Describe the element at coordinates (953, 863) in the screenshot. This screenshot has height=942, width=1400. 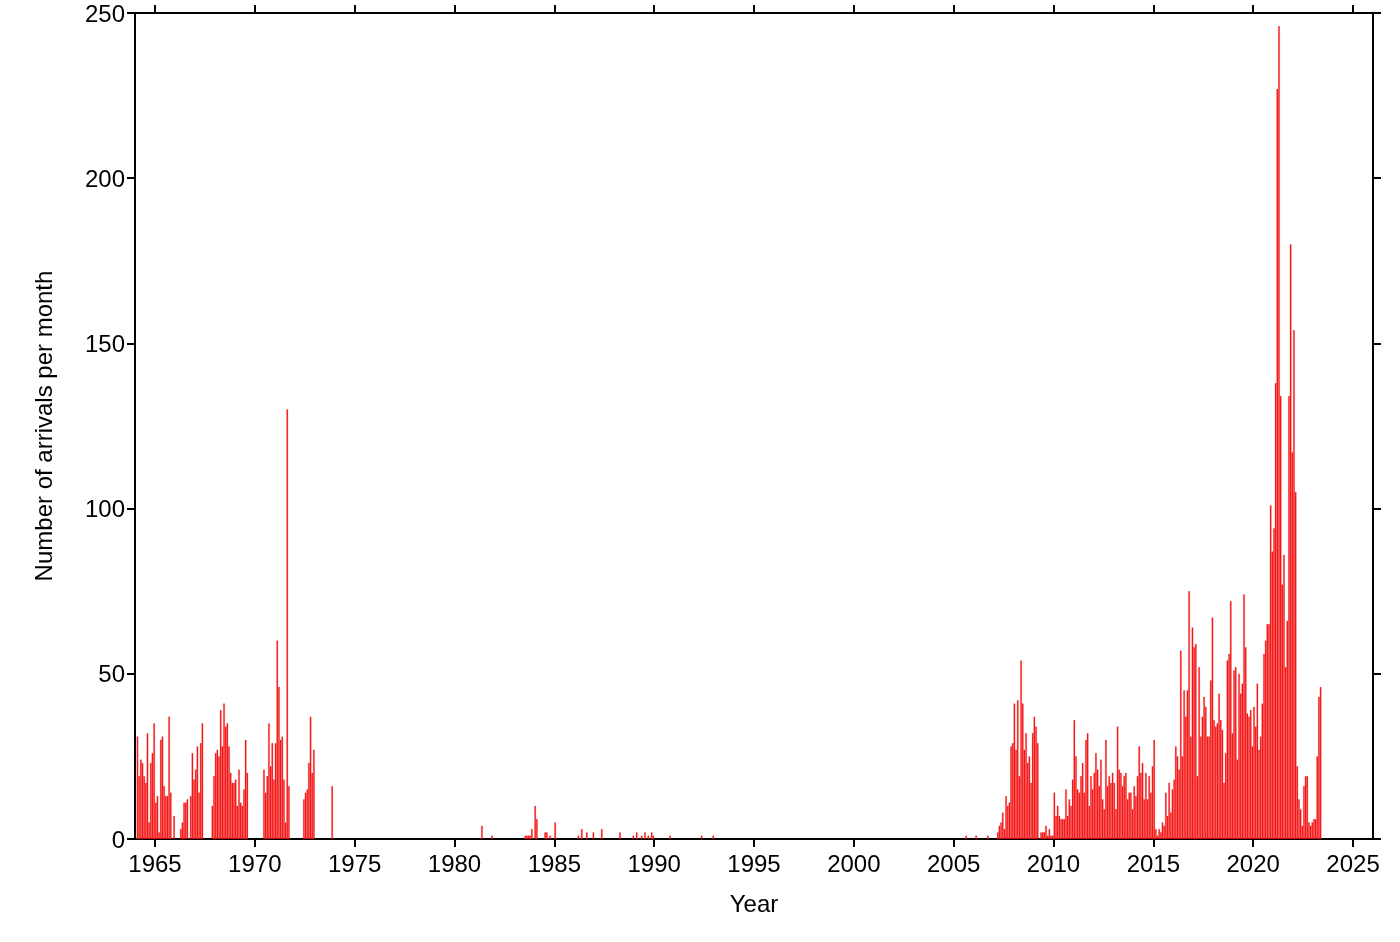
I see `x-tick-label: 2005` at that location.